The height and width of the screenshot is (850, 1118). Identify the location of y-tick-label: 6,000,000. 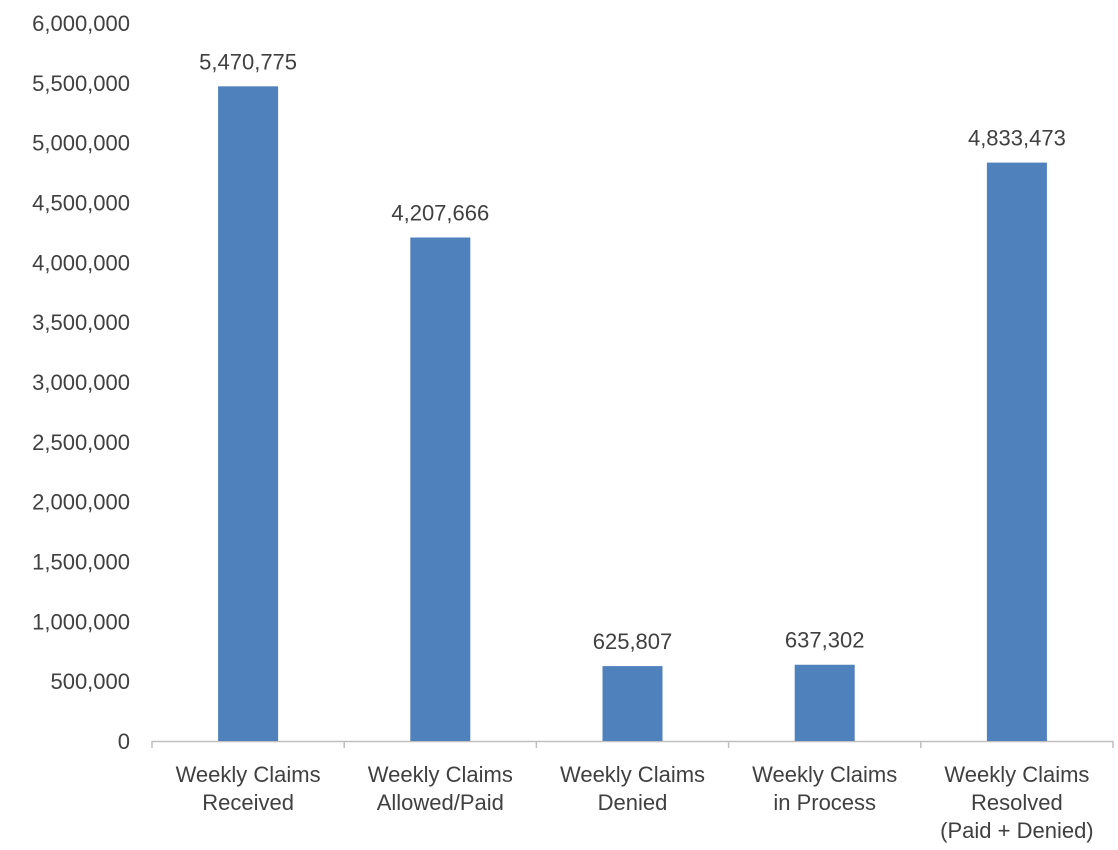
(81, 23).